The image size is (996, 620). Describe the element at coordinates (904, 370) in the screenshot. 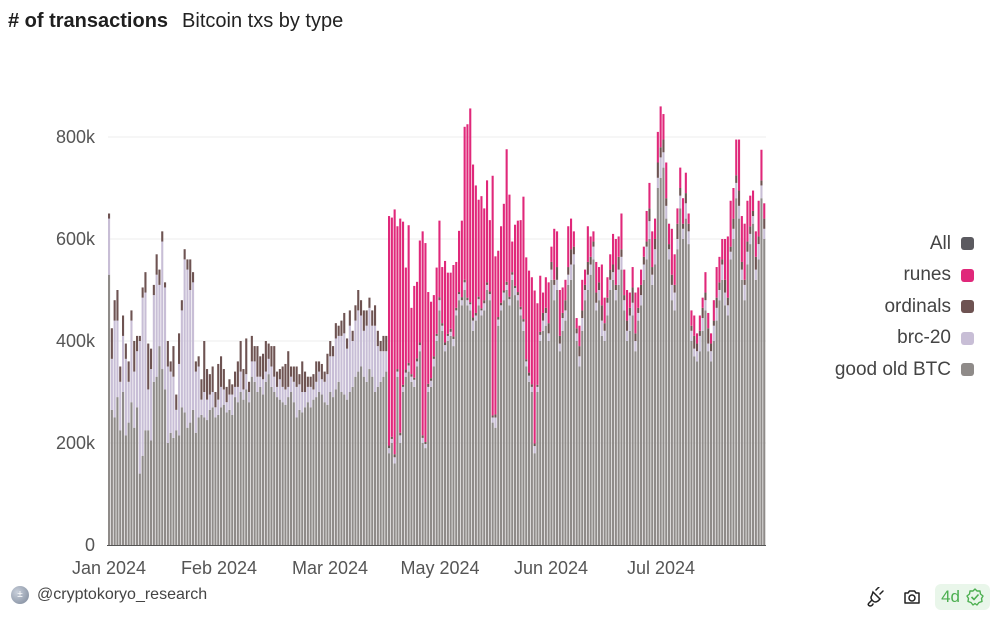

I see `legend-item: good old BTC` at that location.